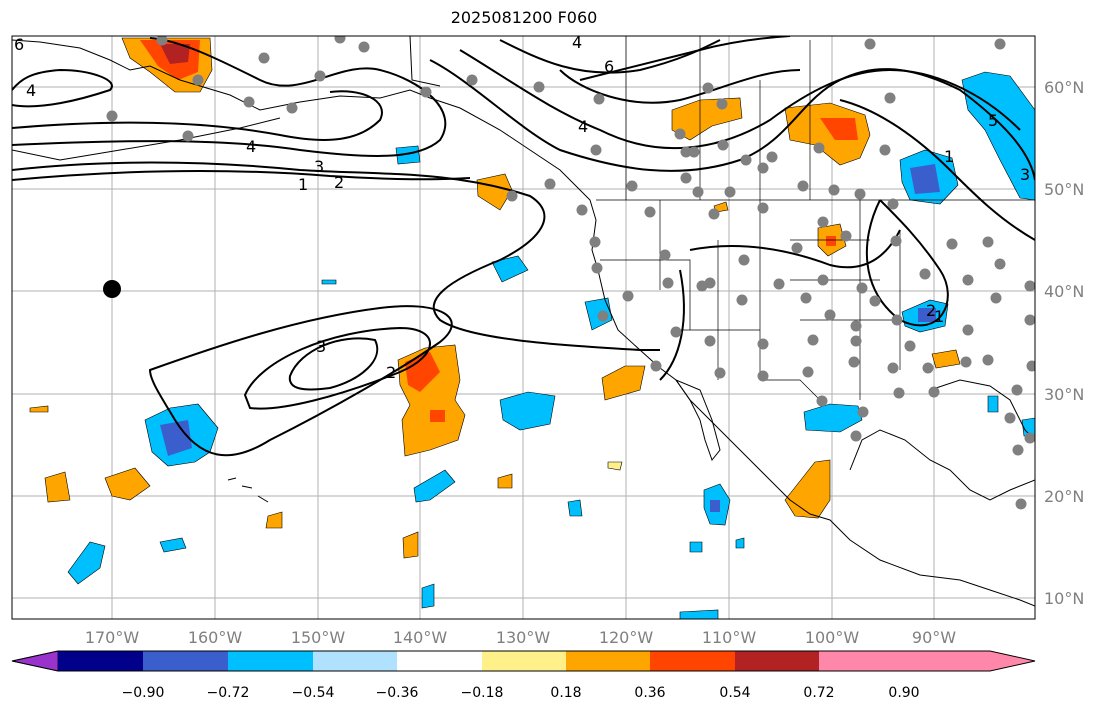  I want to click on colorbar-tick-label: 0.18, so click(565, 693).